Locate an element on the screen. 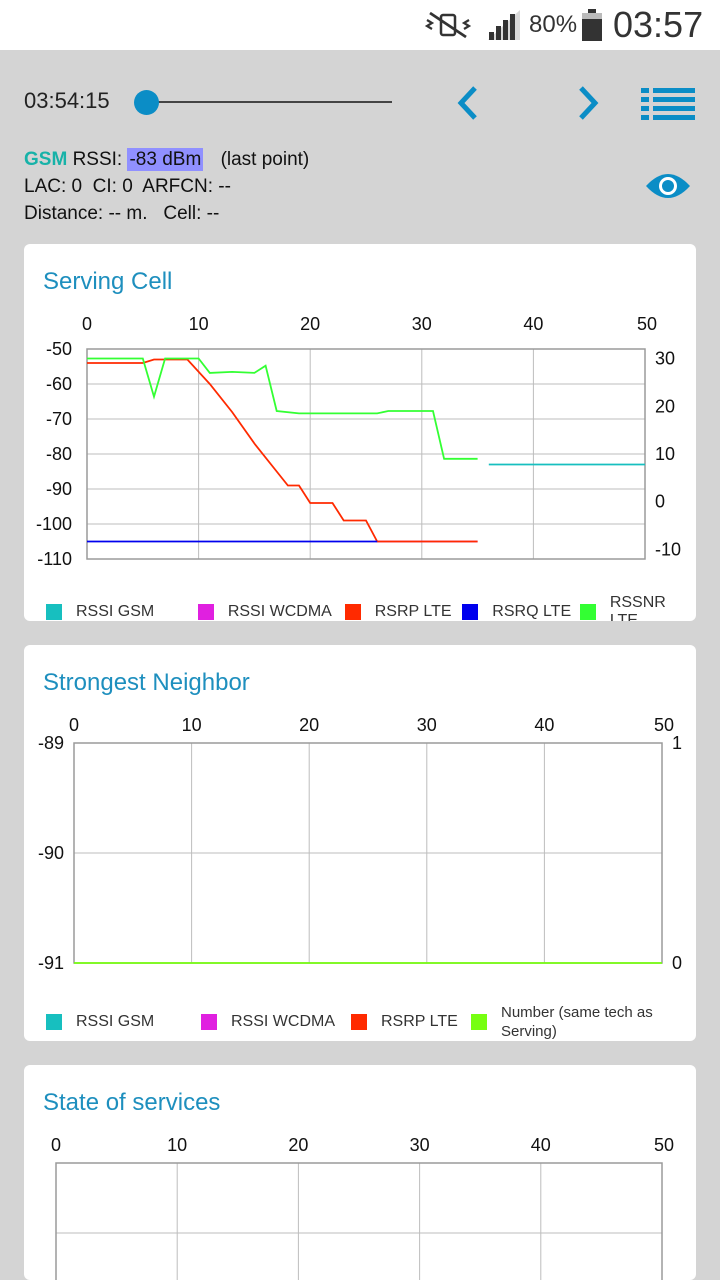 The height and width of the screenshot is (1280, 720). legend-item: Number (same tech as Serving) is located at coordinates (576, 1022).